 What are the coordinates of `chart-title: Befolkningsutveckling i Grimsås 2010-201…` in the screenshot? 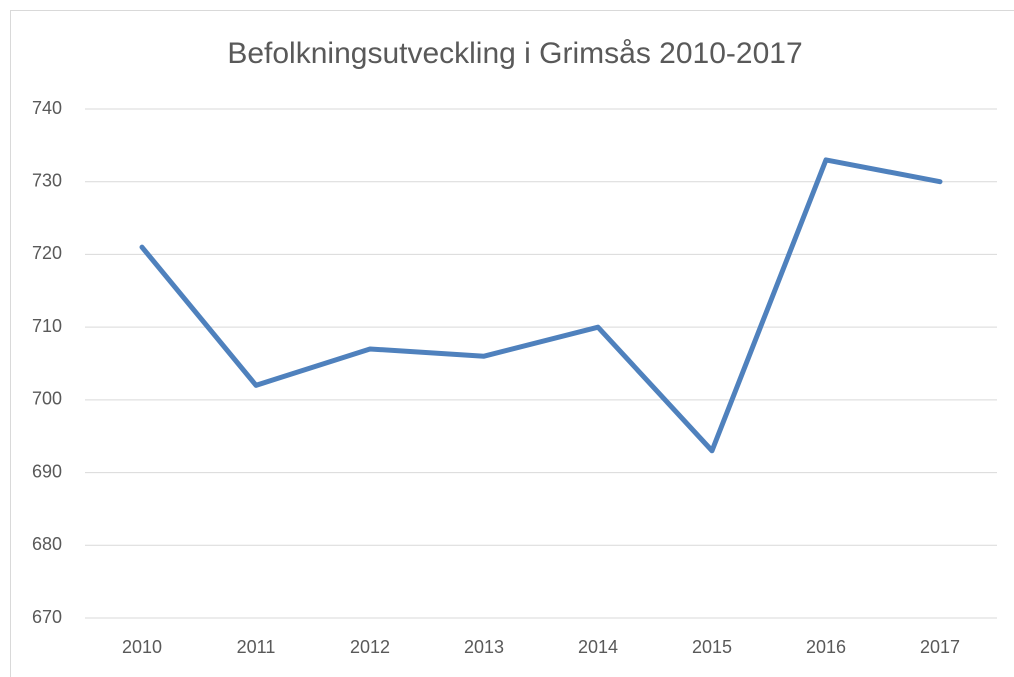 It's located at (514, 53).